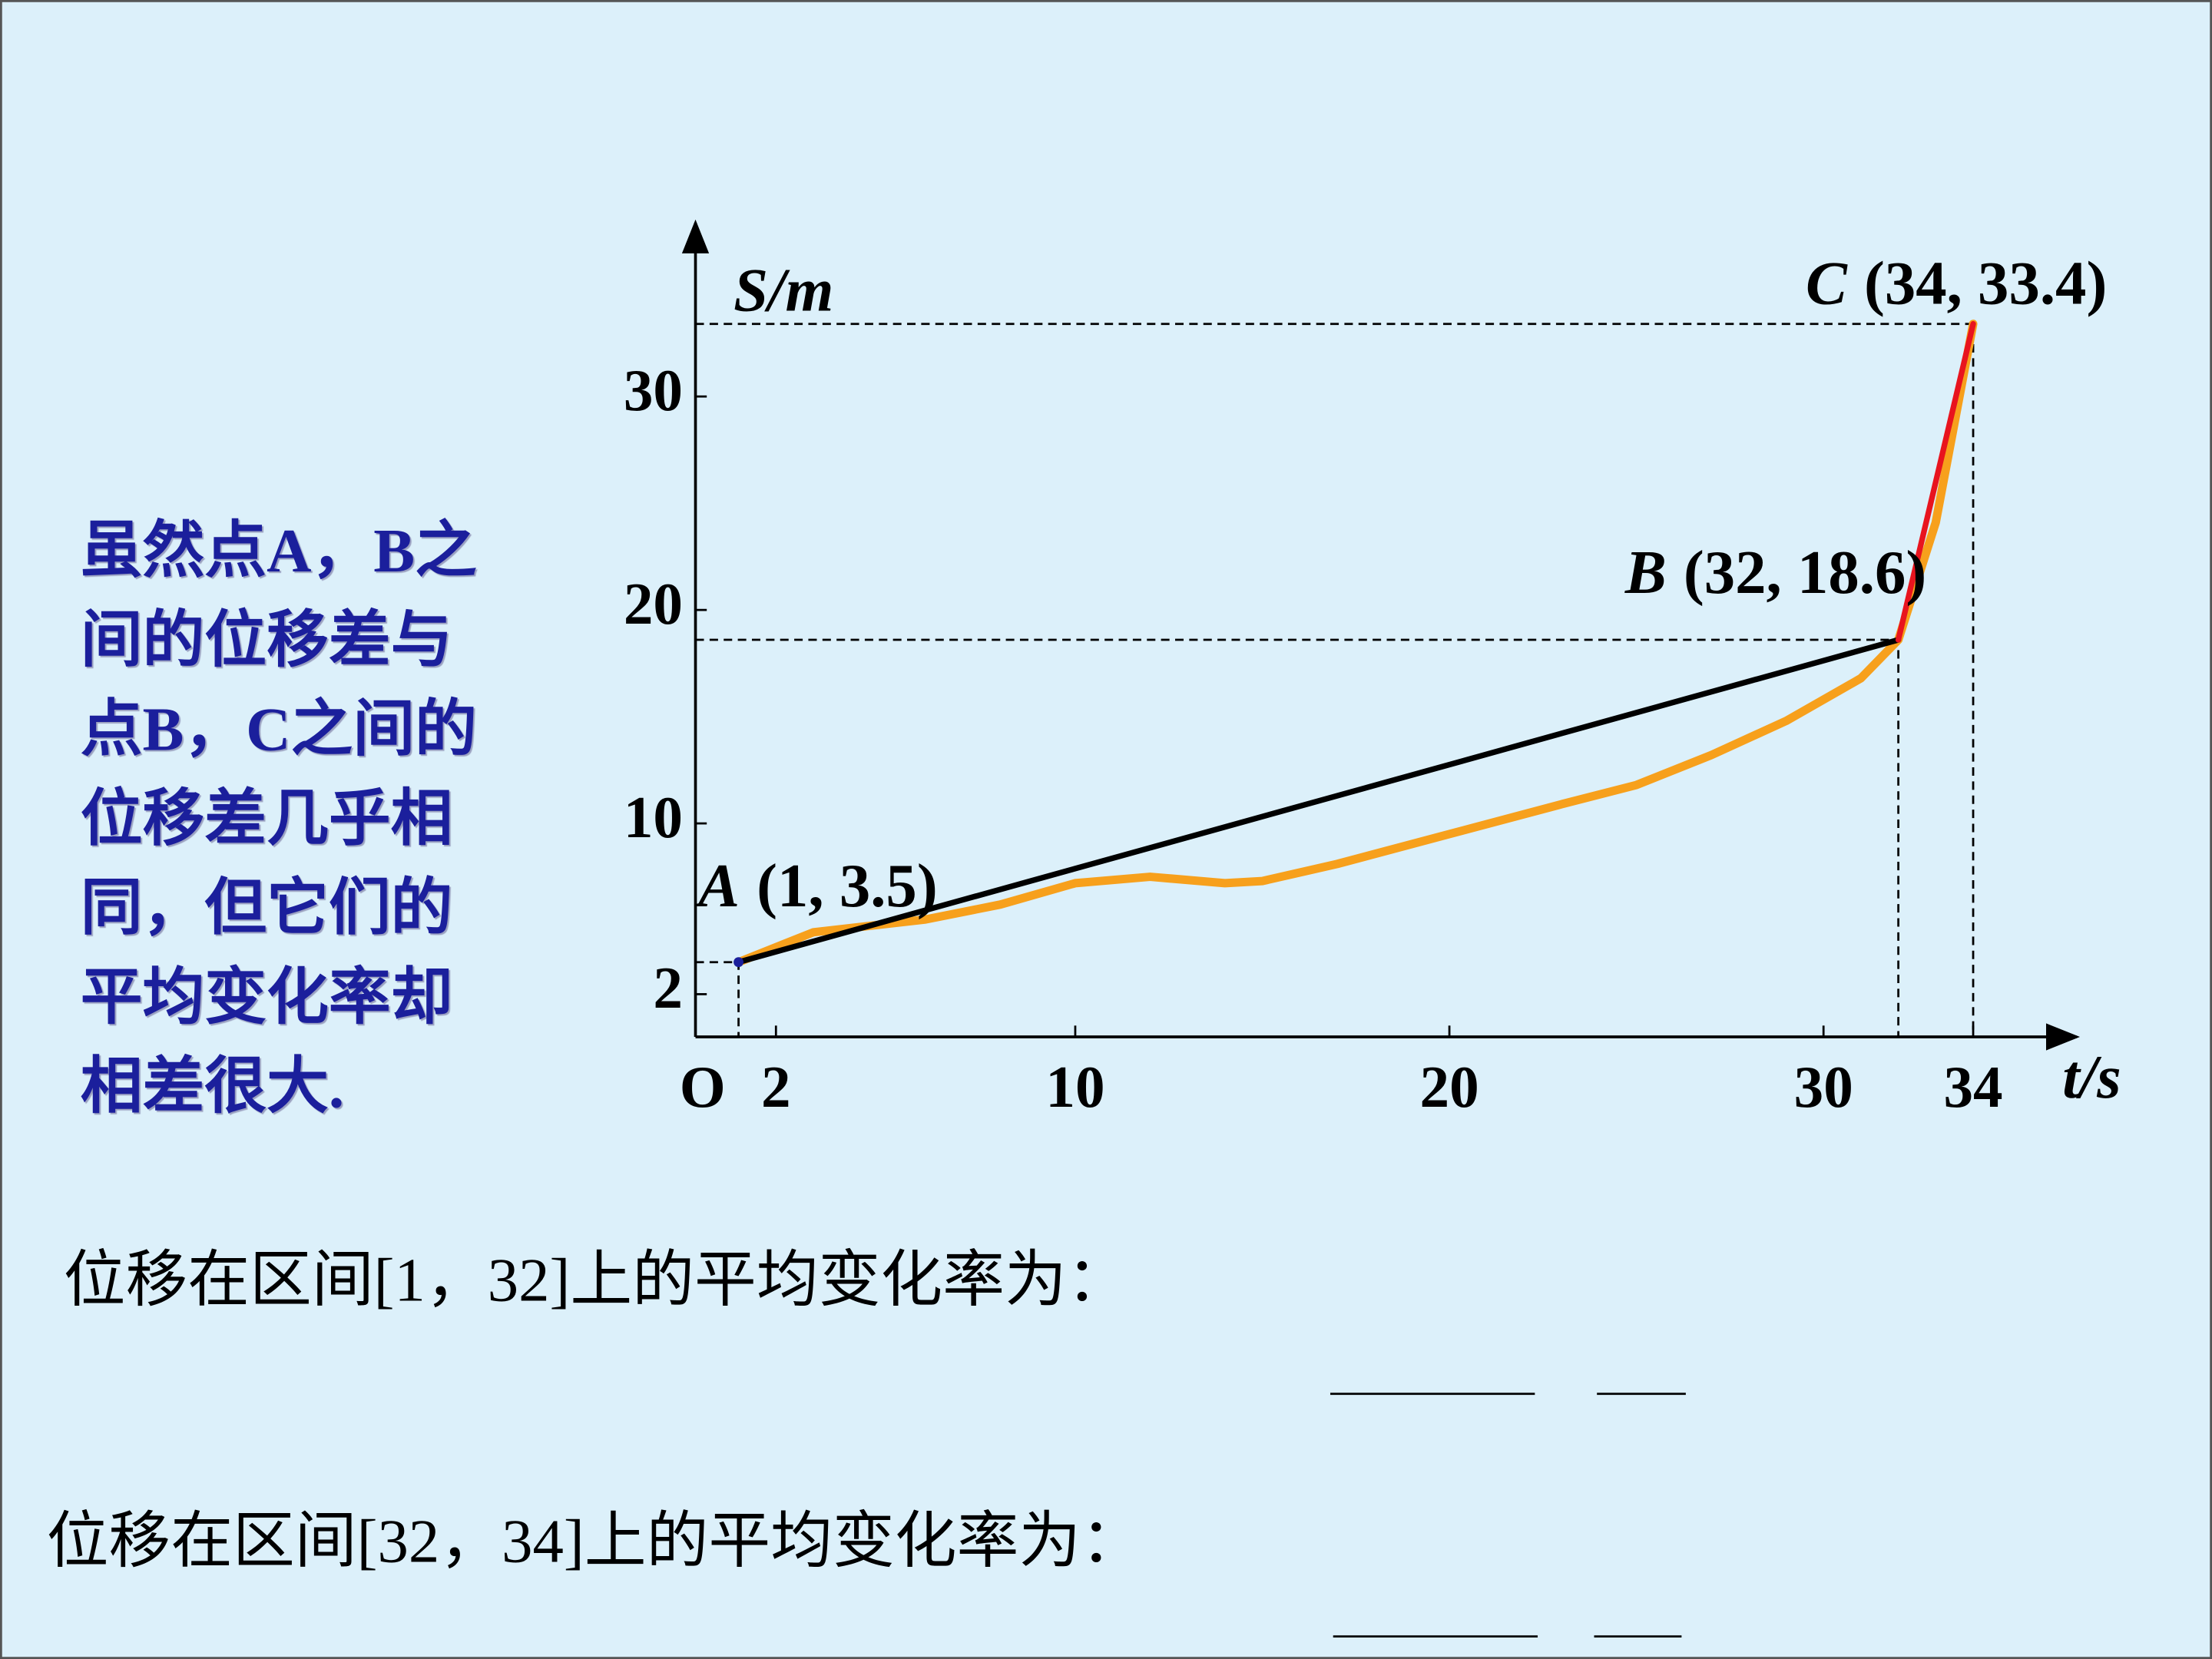  Describe the element at coordinates (213, 1087) in the screenshot. I see `sidebar-line: 相差很大.` at that location.